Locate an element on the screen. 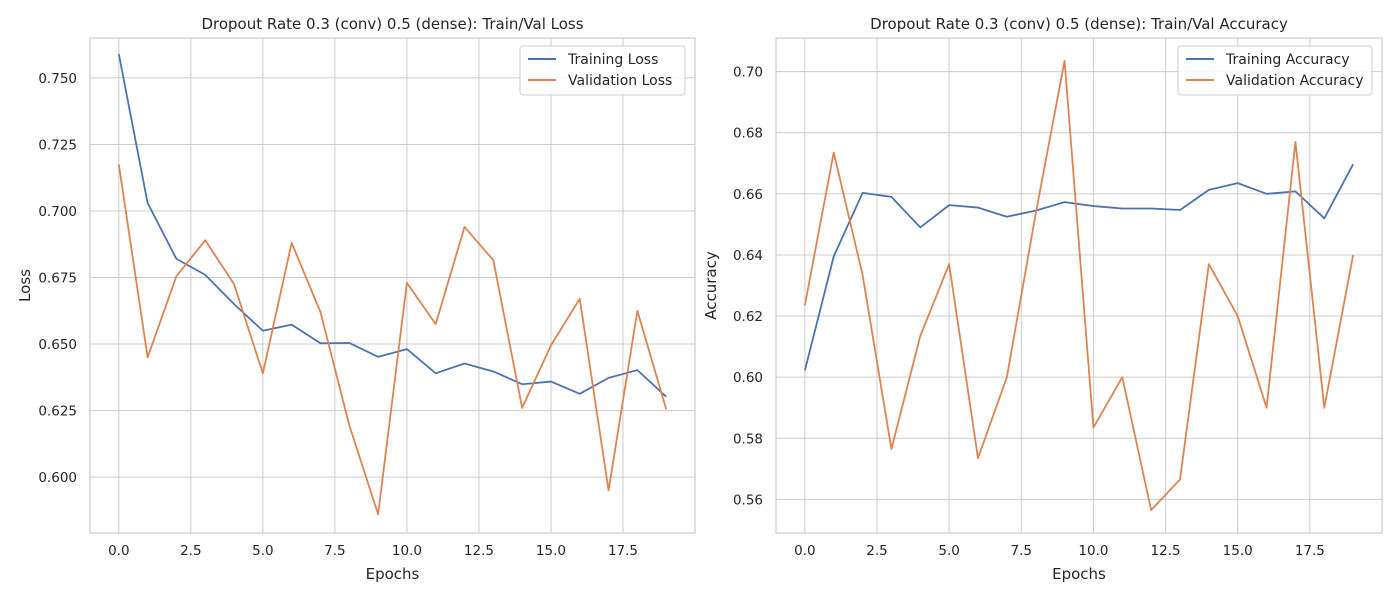  y-tick-label: 0.600 is located at coordinates (57, 478).